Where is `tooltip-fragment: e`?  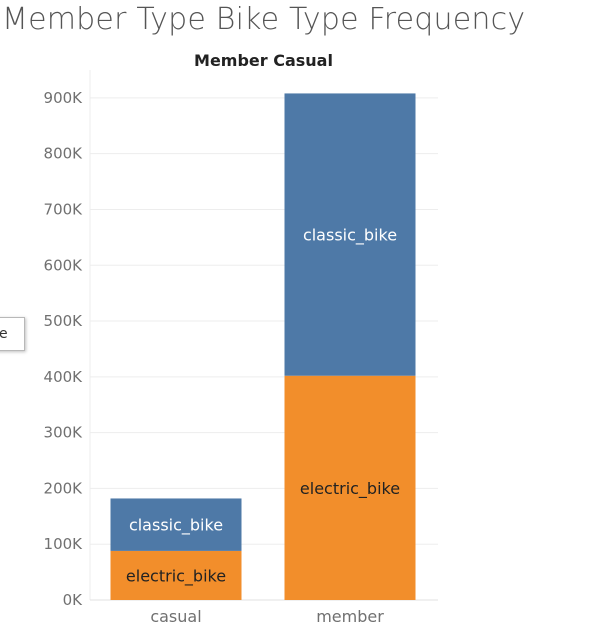 tooltip-fragment: e is located at coordinates (12, 334).